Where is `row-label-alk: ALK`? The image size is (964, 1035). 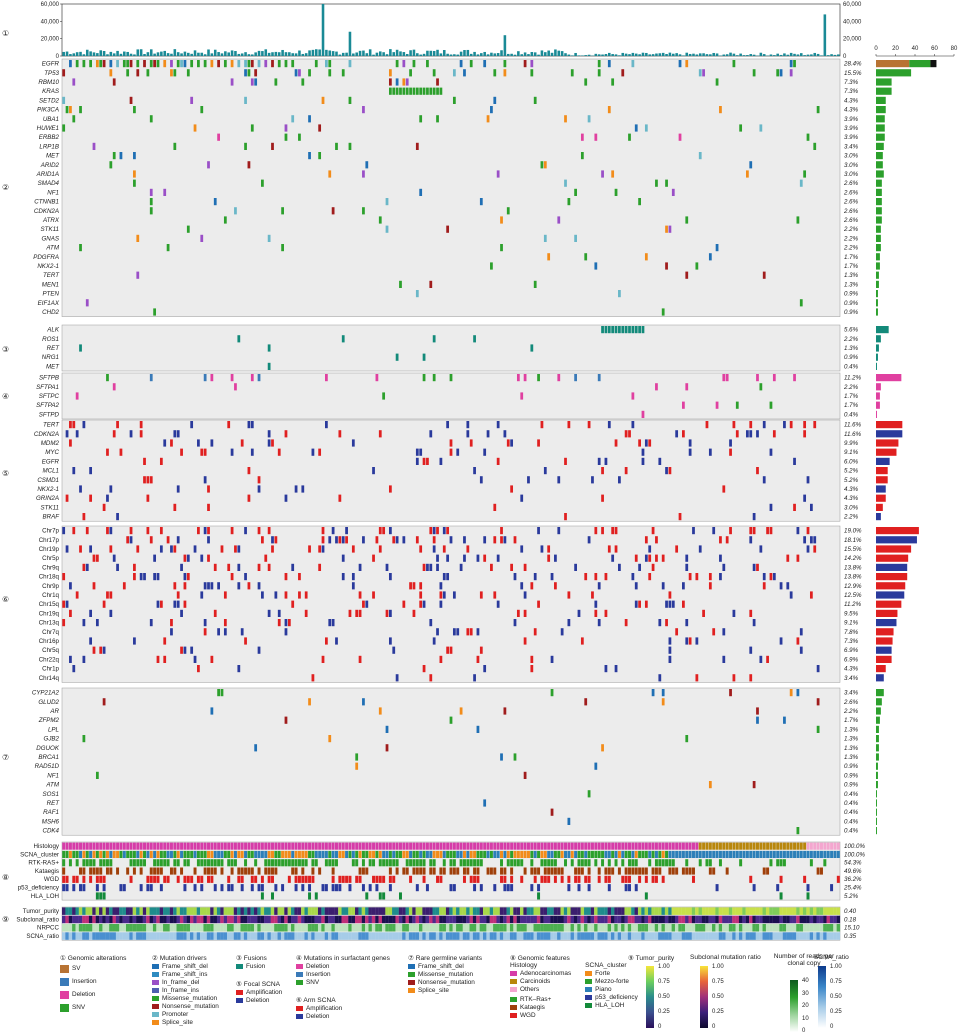
row-label-alk: ALK is located at coordinates (53, 330).